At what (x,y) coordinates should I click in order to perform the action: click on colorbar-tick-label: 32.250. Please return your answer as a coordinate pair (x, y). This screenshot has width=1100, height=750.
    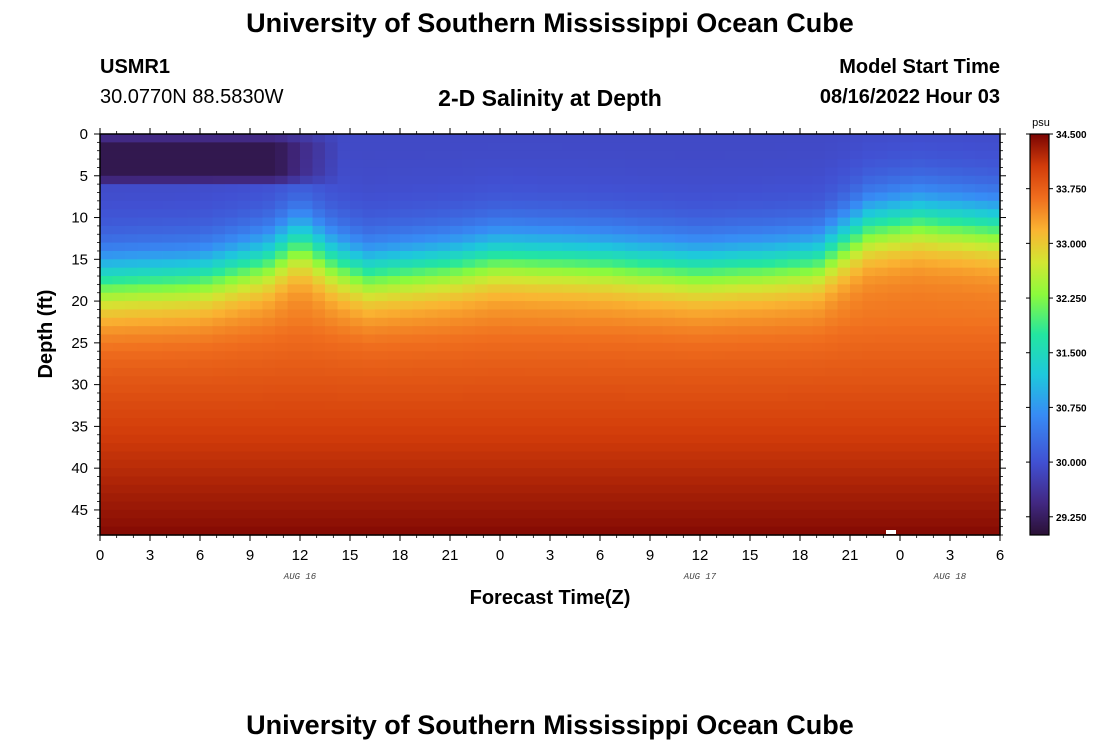
    Looking at the image, I should click on (1071, 299).